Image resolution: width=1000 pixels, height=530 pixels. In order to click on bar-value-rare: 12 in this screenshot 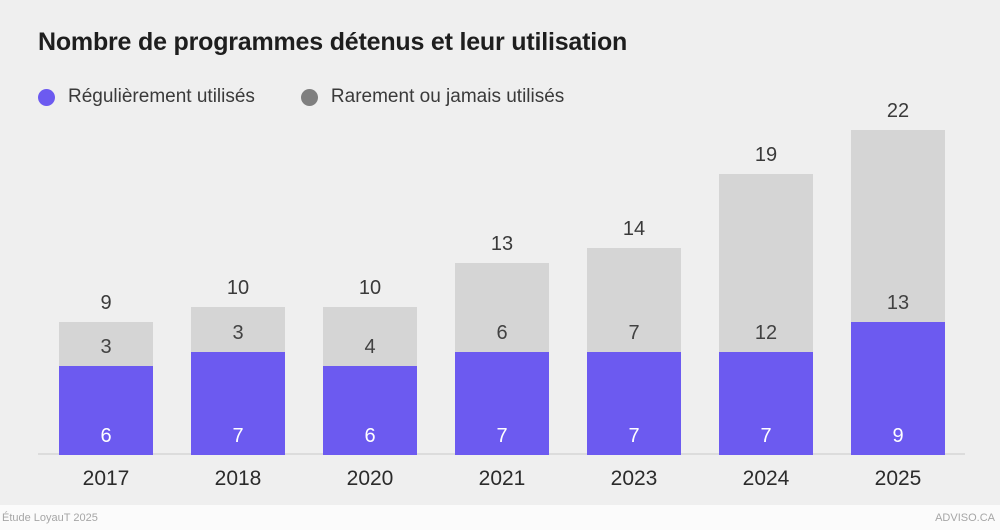, I will do `click(766, 332)`.